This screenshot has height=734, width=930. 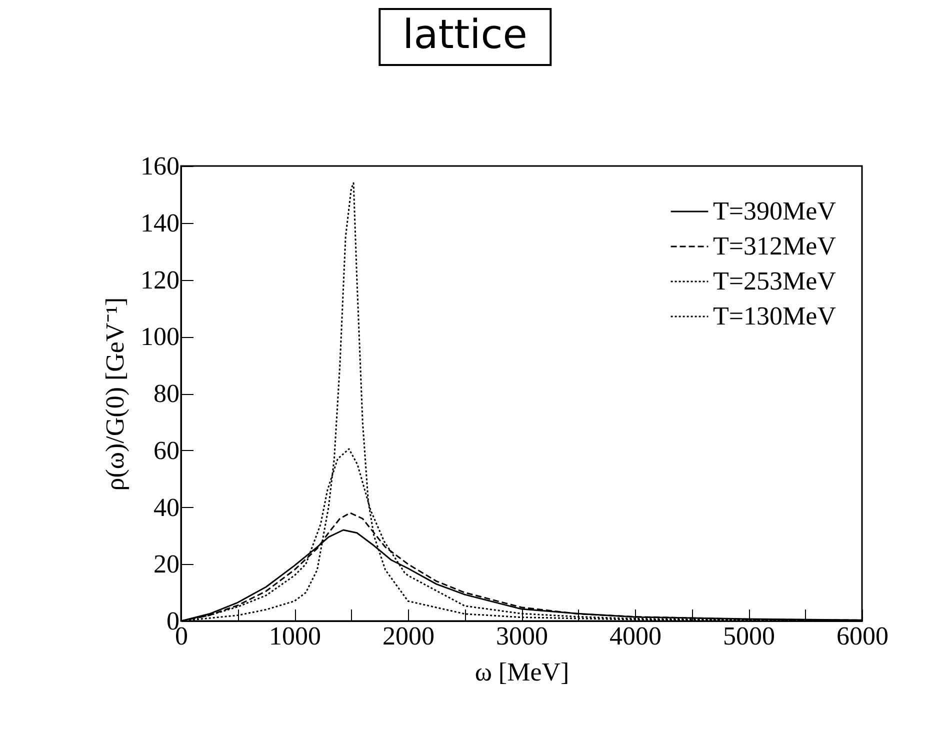 I want to click on y-tick-label: 40, so click(x=167, y=507).